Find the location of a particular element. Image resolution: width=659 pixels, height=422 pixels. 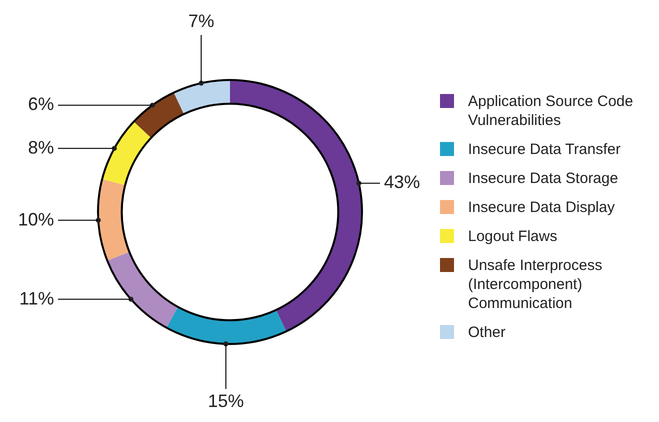

legend-label: Logout Flaws is located at coordinates (513, 236).